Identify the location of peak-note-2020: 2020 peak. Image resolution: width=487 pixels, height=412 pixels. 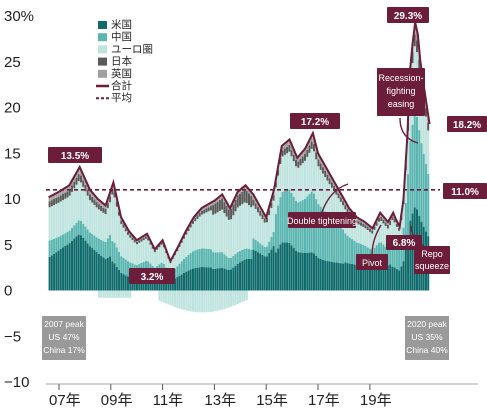
(427, 324).